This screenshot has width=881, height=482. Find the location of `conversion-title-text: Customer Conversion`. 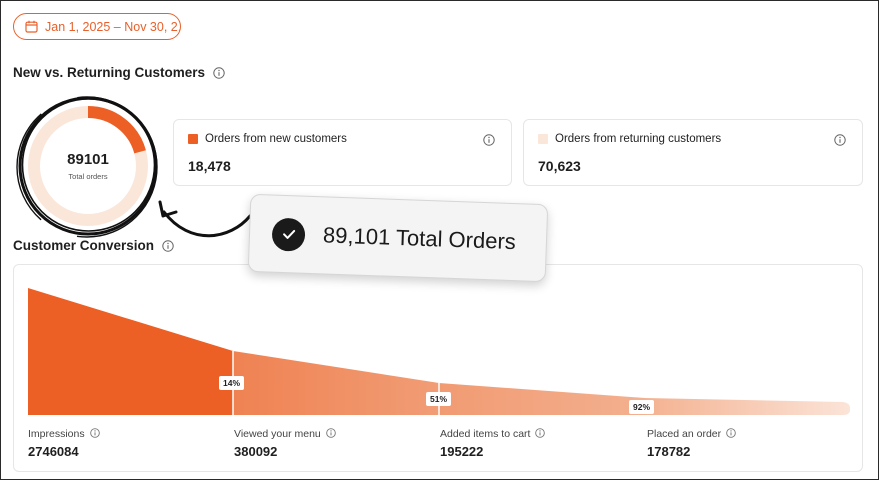

conversion-title-text: Customer Conversion is located at coordinates (84, 245).